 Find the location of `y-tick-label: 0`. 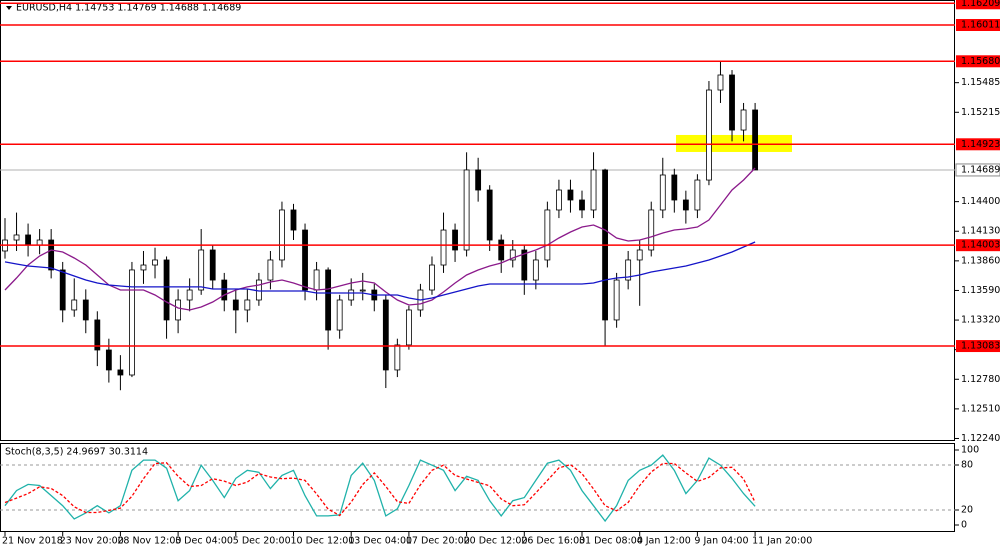

y-tick-label: 0 is located at coordinates (964, 525).